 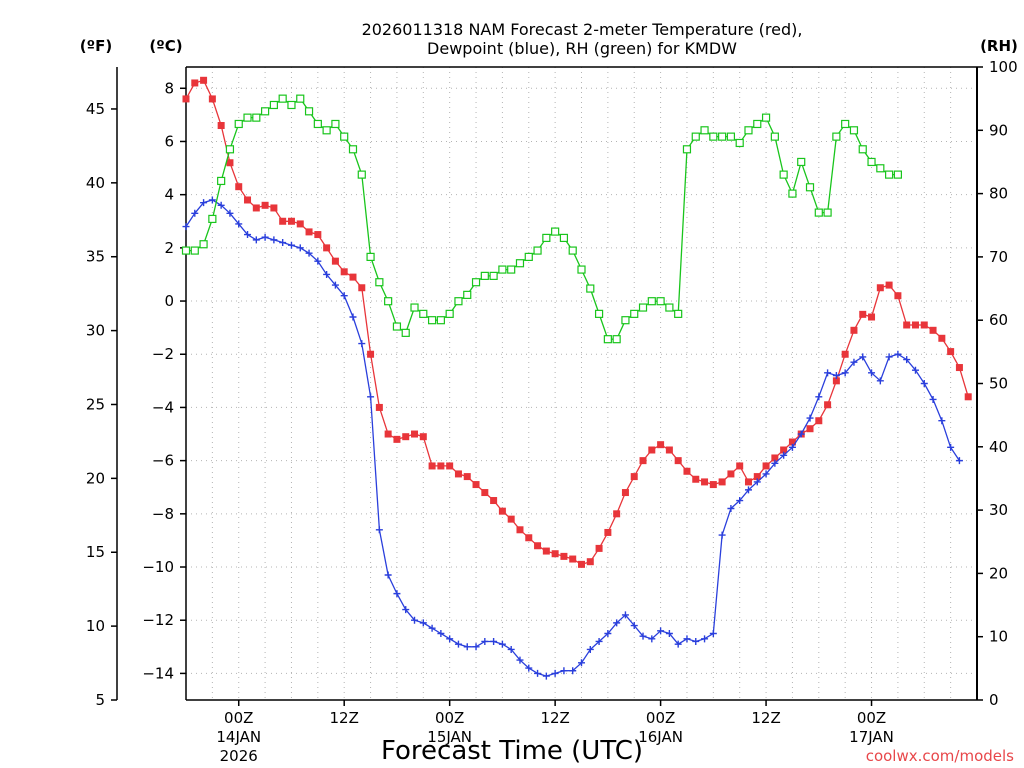 I want to click on chart-subtitle: Dewpoint (blue), RH (green) for KMDW, so click(x=582, y=48).